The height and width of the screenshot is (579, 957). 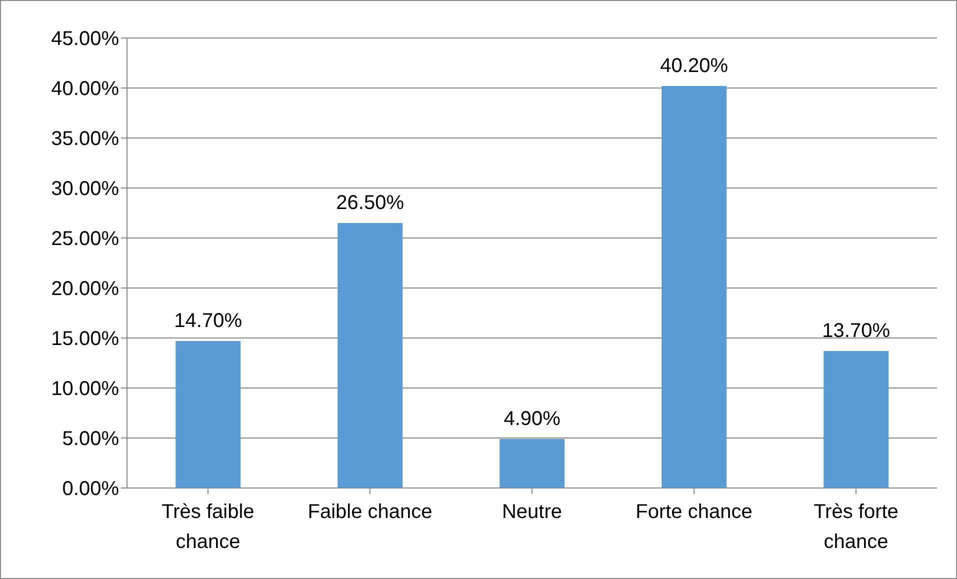 What do you see at coordinates (85, 289) in the screenshot?
I see `y-tick-label: 20.00%` at bounding box center [85, 289].